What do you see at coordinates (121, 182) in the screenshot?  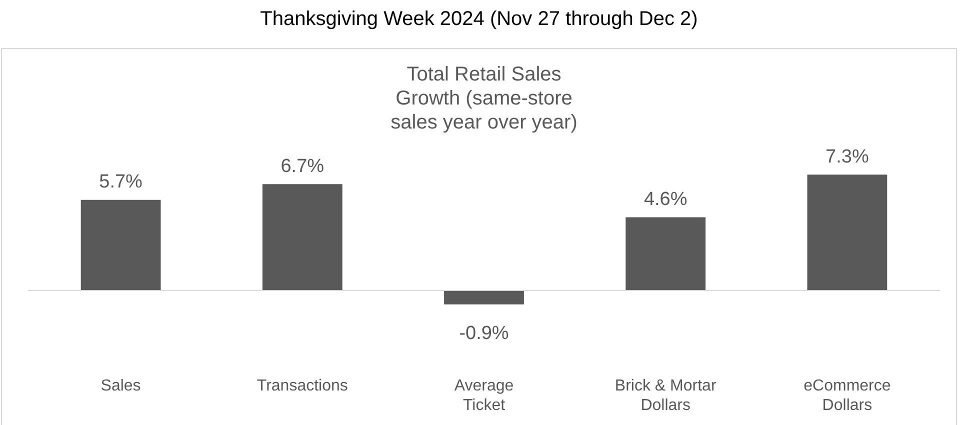 I see `data-label: 5.7%` at bounding box center [121, 182].